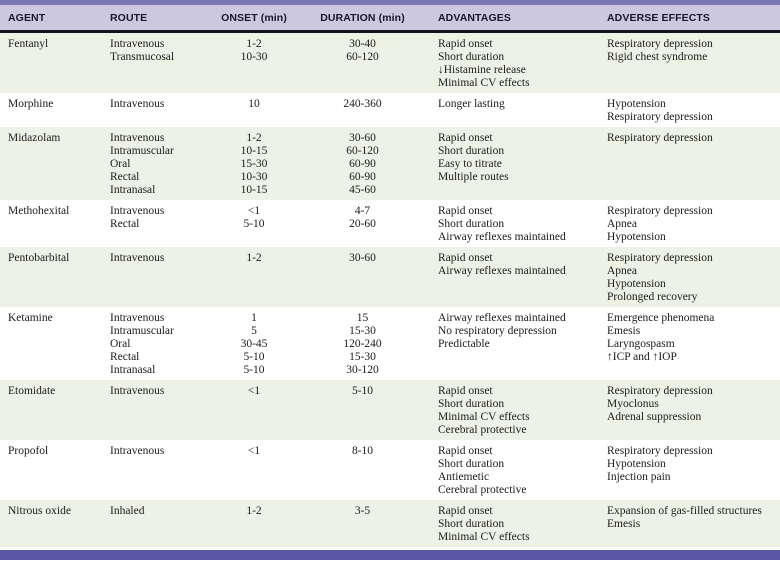  What do you see at coordinates (254, 17) in the screenshot?
I see `column-header-onset: ONSET (min)` at bounding box center [254, 17].